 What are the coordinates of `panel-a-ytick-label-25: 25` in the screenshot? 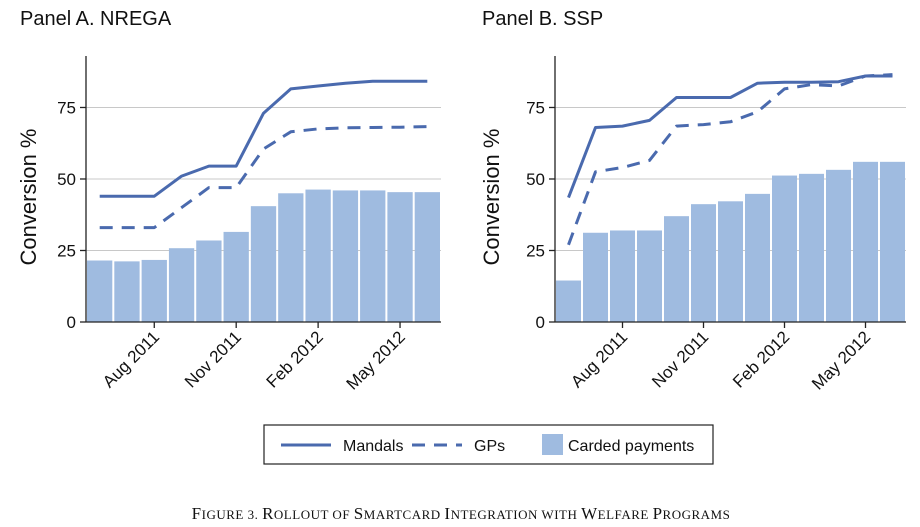 It's located at (66, 250).